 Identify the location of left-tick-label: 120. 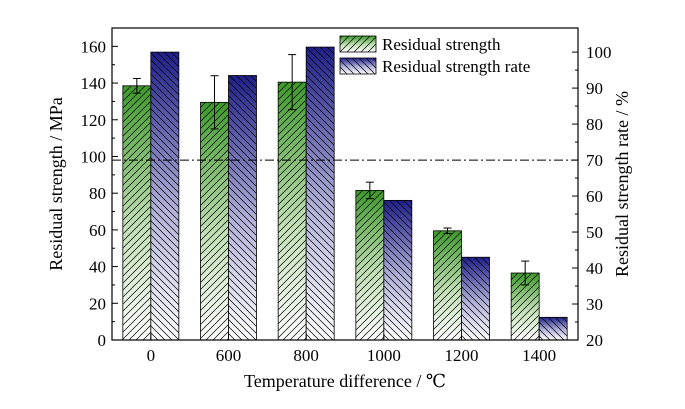
(94, 120).